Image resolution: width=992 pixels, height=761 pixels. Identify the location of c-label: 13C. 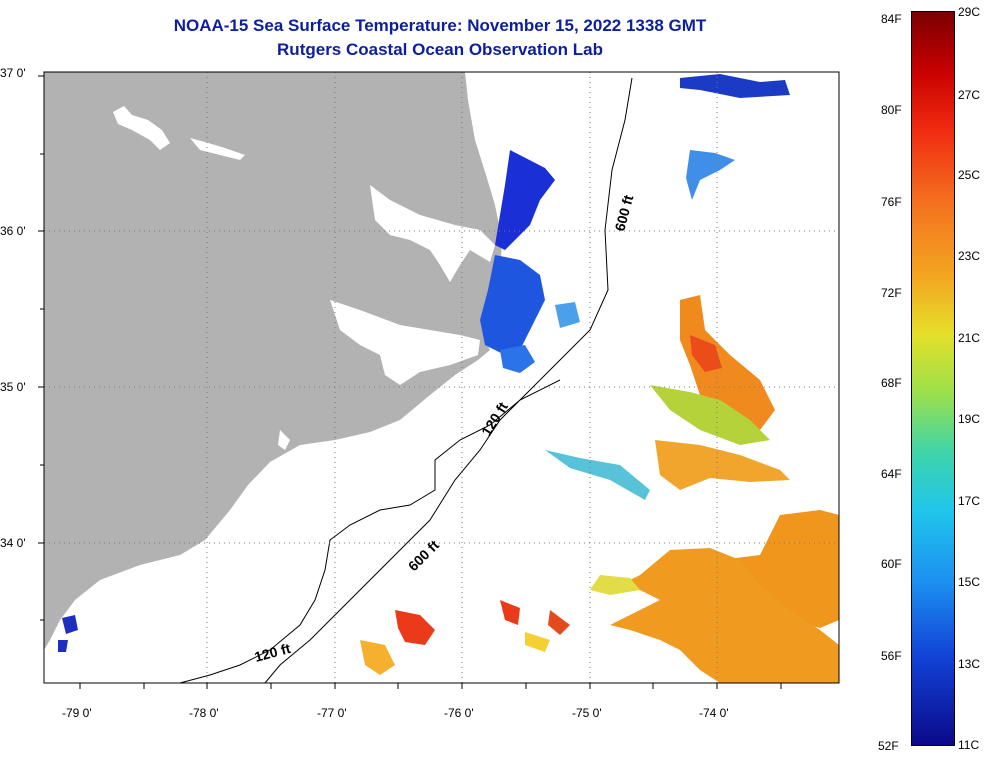
(969, 664).